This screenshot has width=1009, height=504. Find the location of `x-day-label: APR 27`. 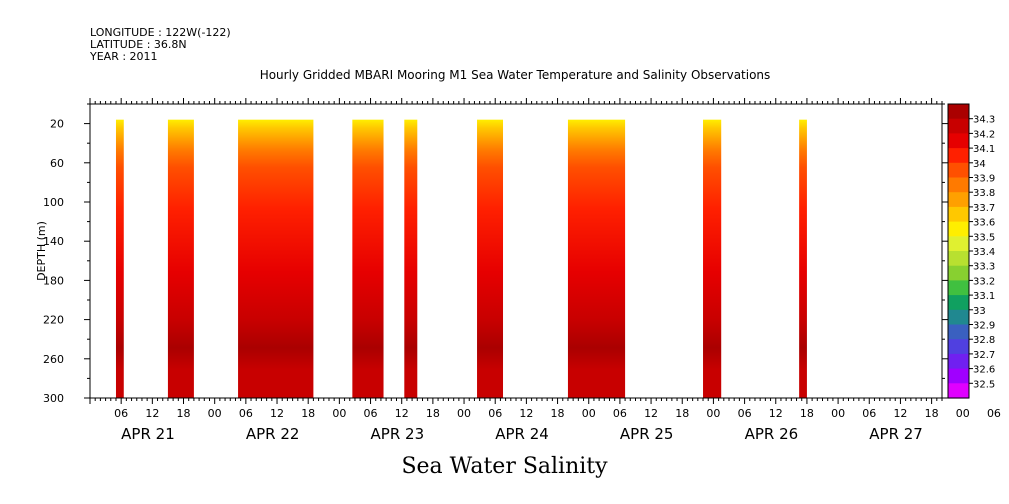

x-day-label: APR 27 is located at coordinates (896, 434).